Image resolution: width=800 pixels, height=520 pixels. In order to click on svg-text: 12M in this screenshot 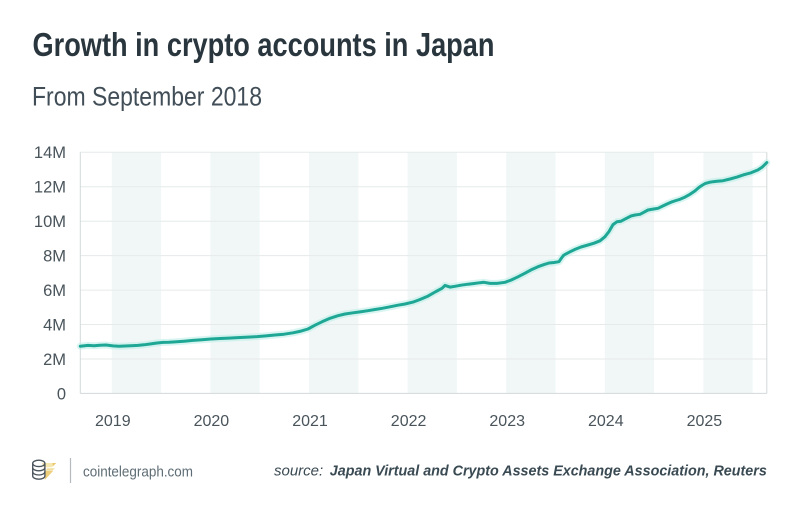, I will do `click(50, 188)`.